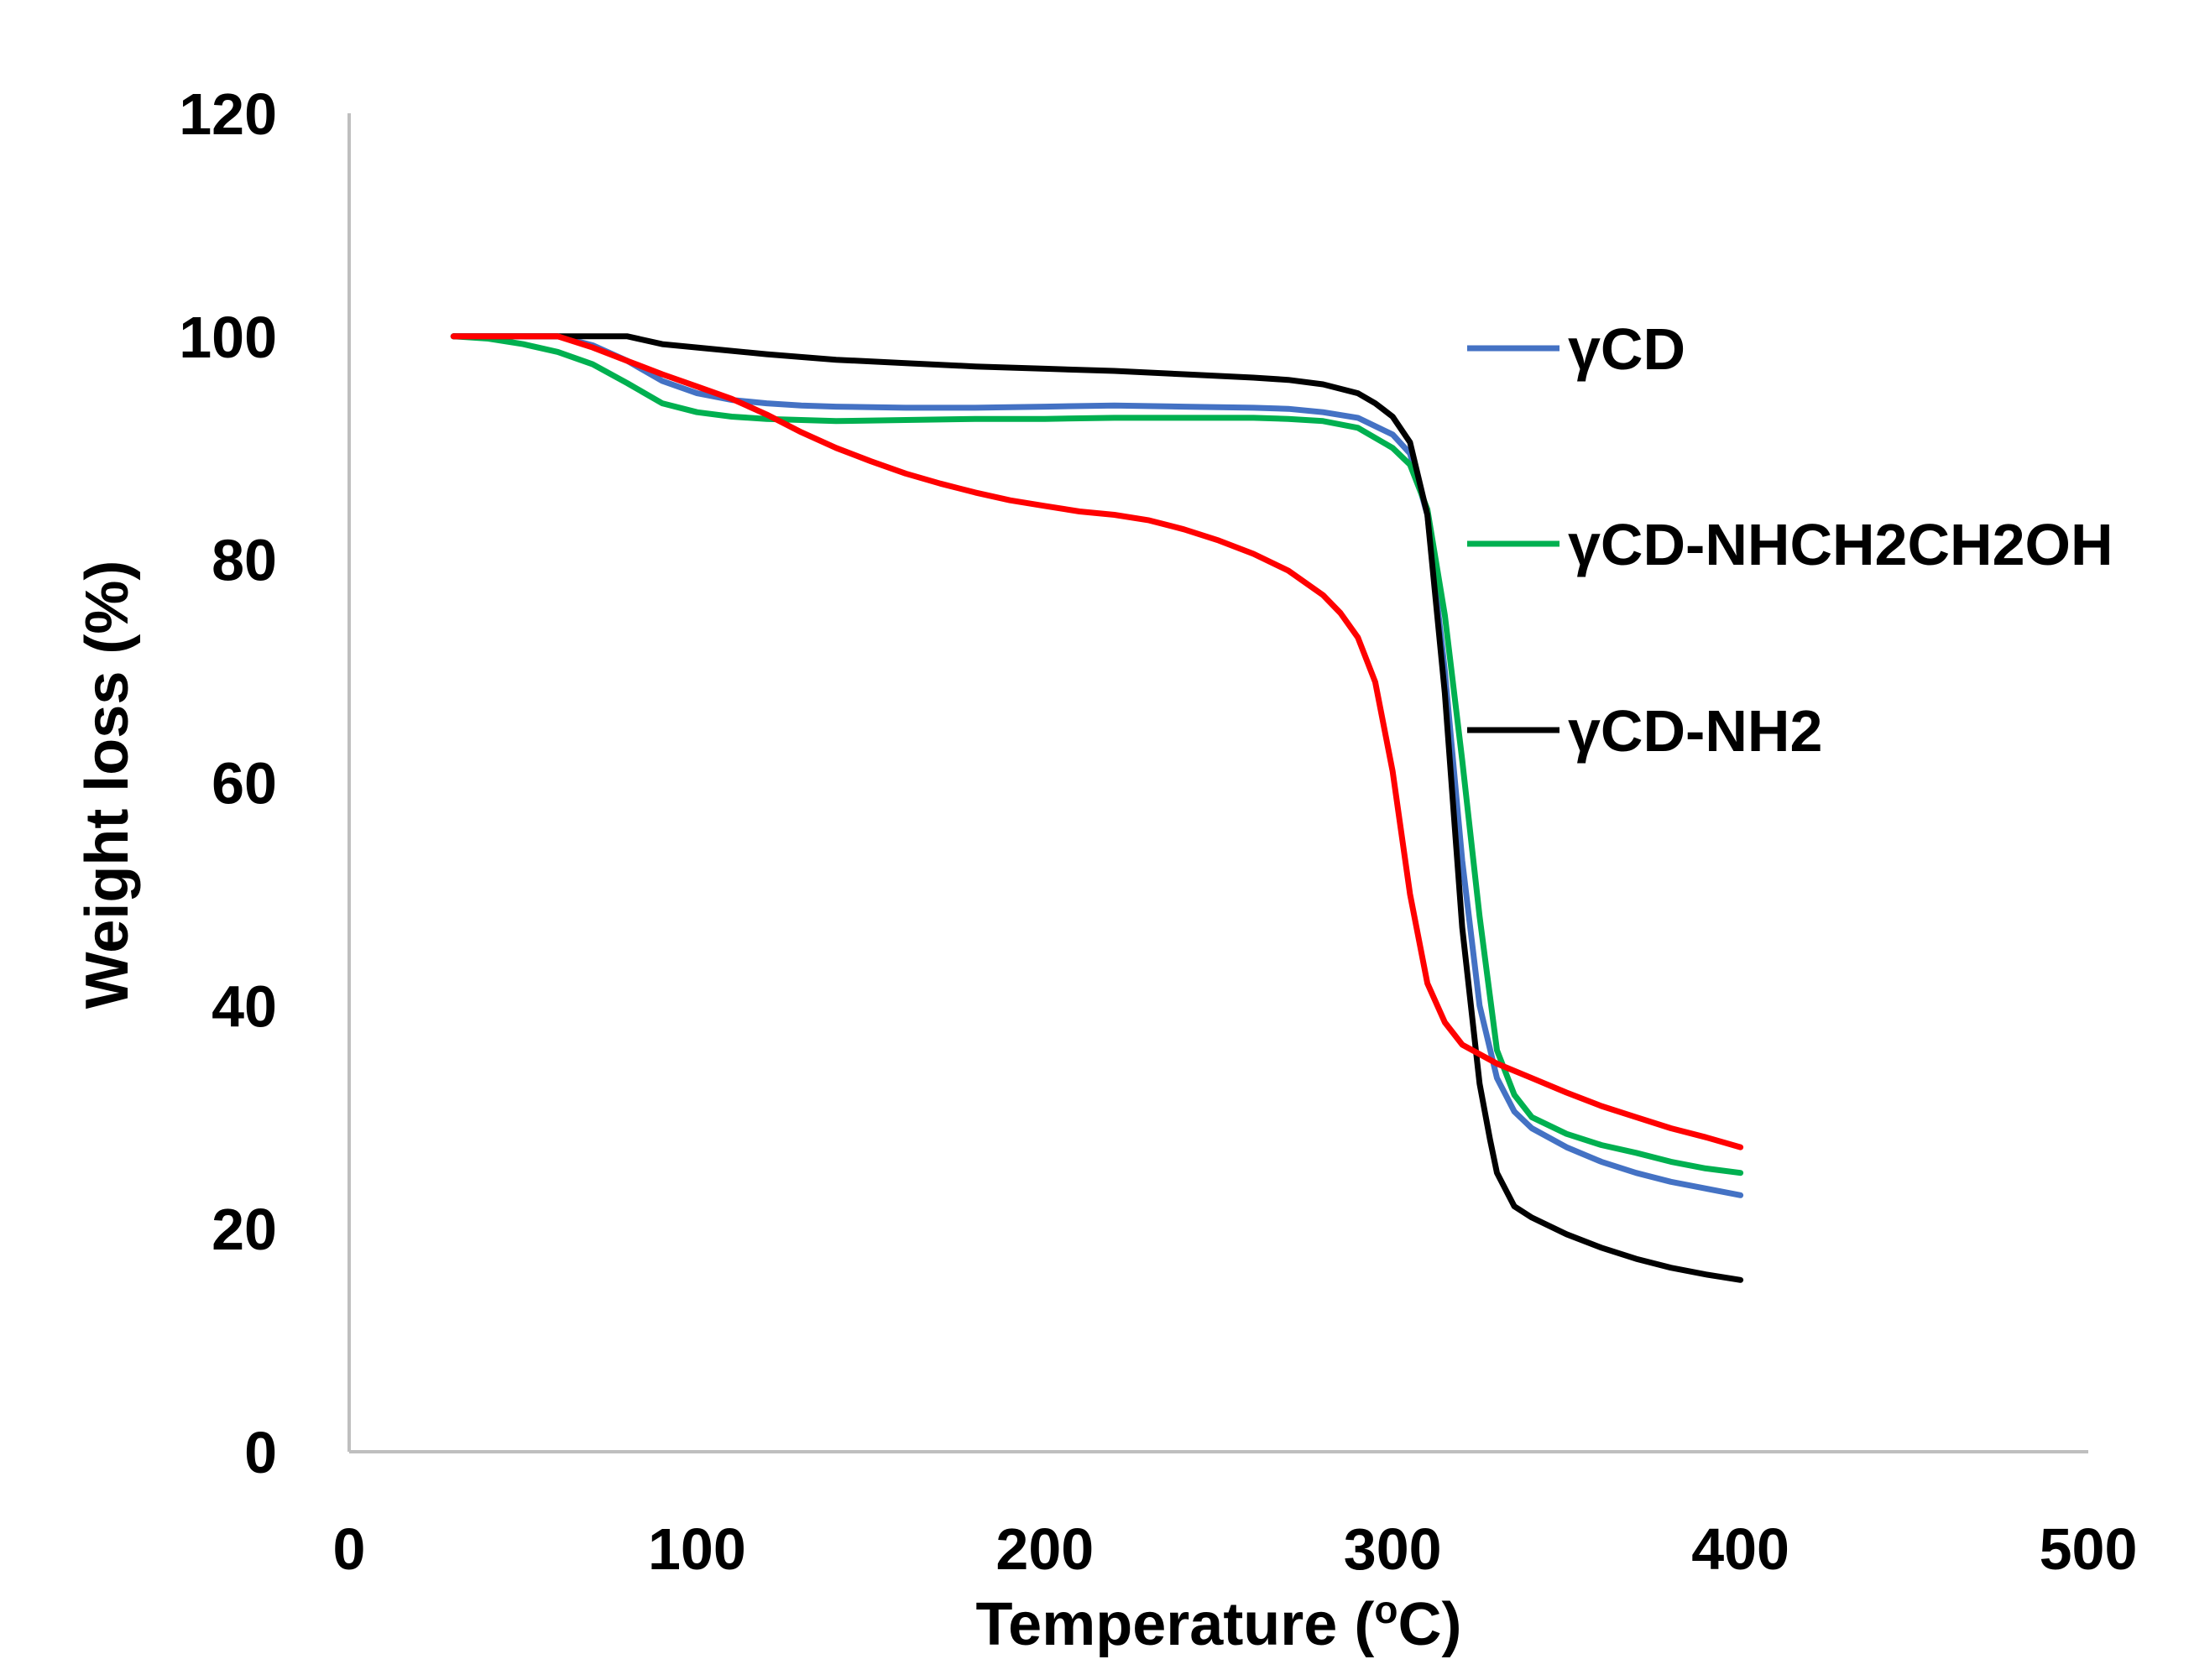 Image resolution: width=2189 pixels, height=1680 pixels. What do you see at coordinates (1386, 1609) in the screenshot?
I see `x-axis-title-superscript: o` at bounding box center [1386, 1609].